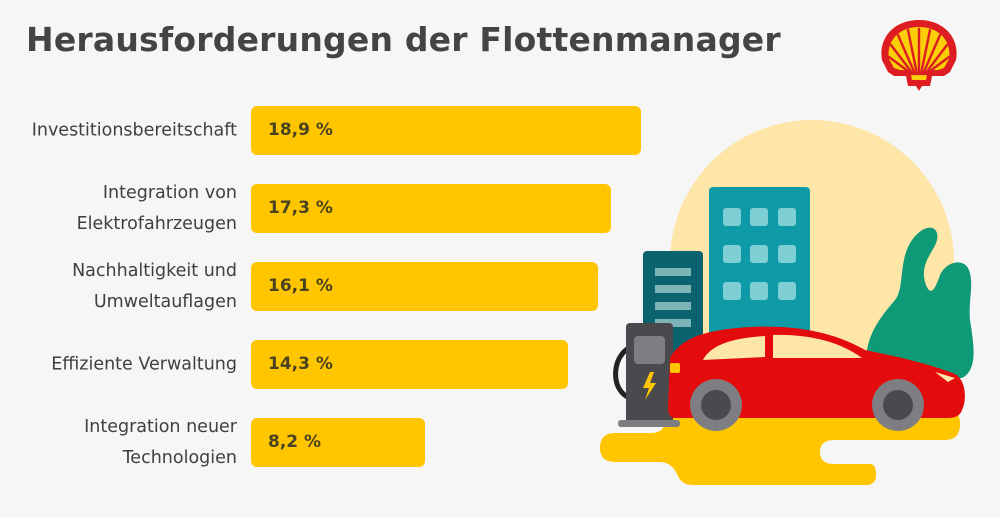  I want to click on row-label: Integration von Elektrofahrzeugen, so click(157, 209).